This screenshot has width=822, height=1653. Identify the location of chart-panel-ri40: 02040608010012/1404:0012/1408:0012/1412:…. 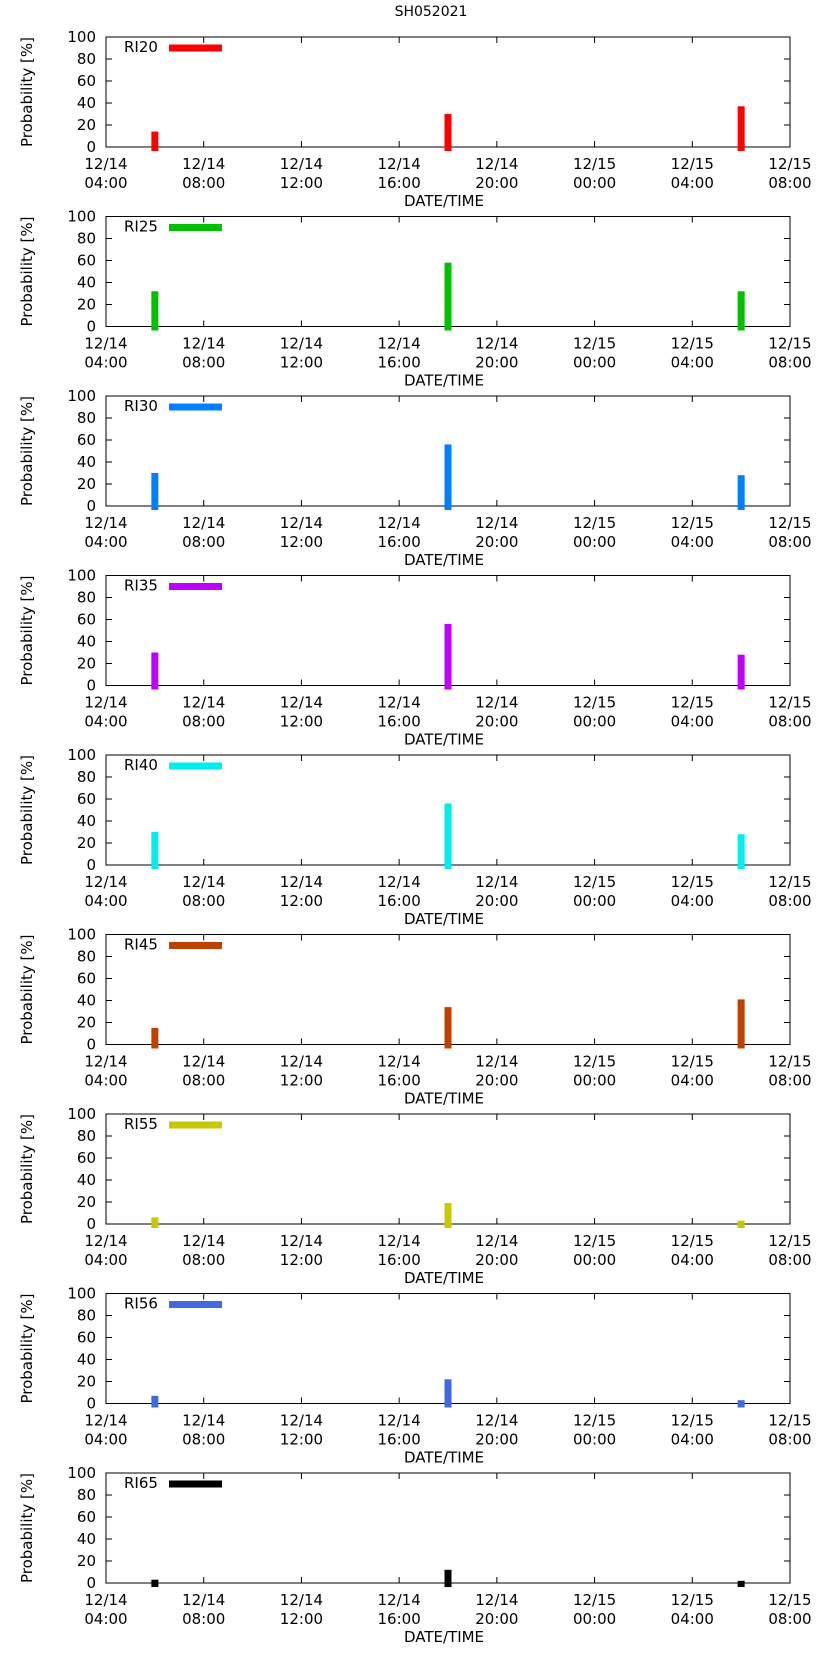
(415, 837).